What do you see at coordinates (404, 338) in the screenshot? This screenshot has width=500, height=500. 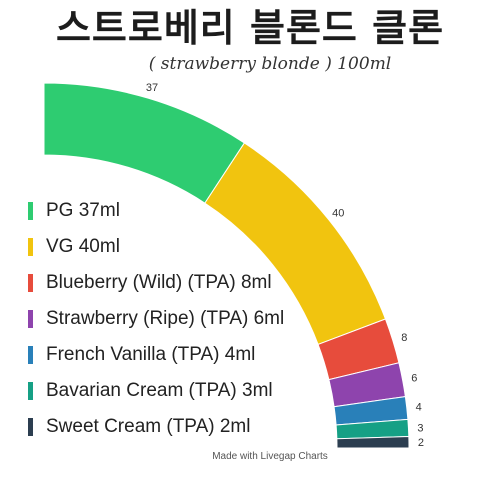 I see `slice-value-label: 8` at bounding box center [404, 338].